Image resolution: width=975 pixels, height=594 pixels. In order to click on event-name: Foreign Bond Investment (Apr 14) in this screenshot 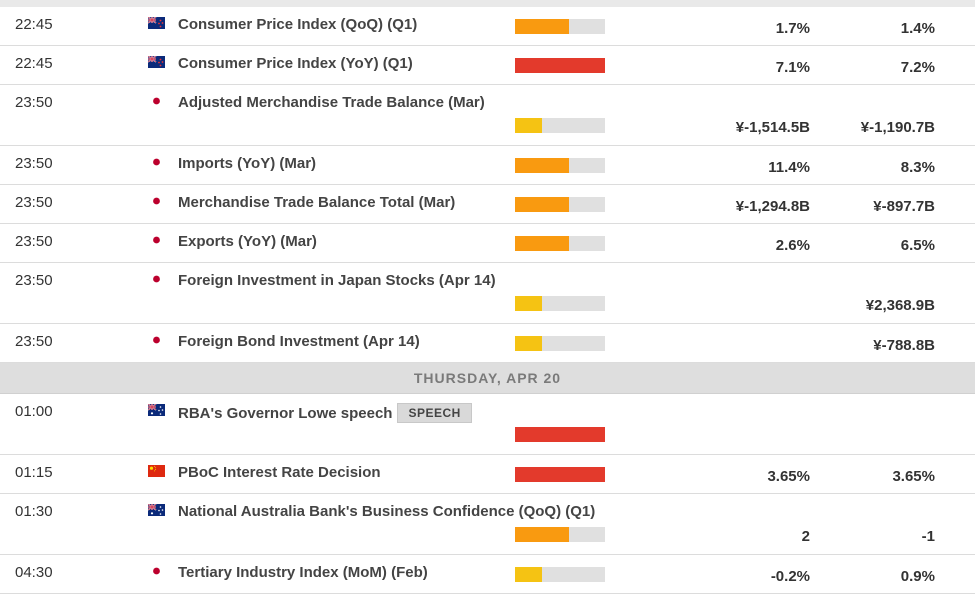, I will do `click(299, 341)`.